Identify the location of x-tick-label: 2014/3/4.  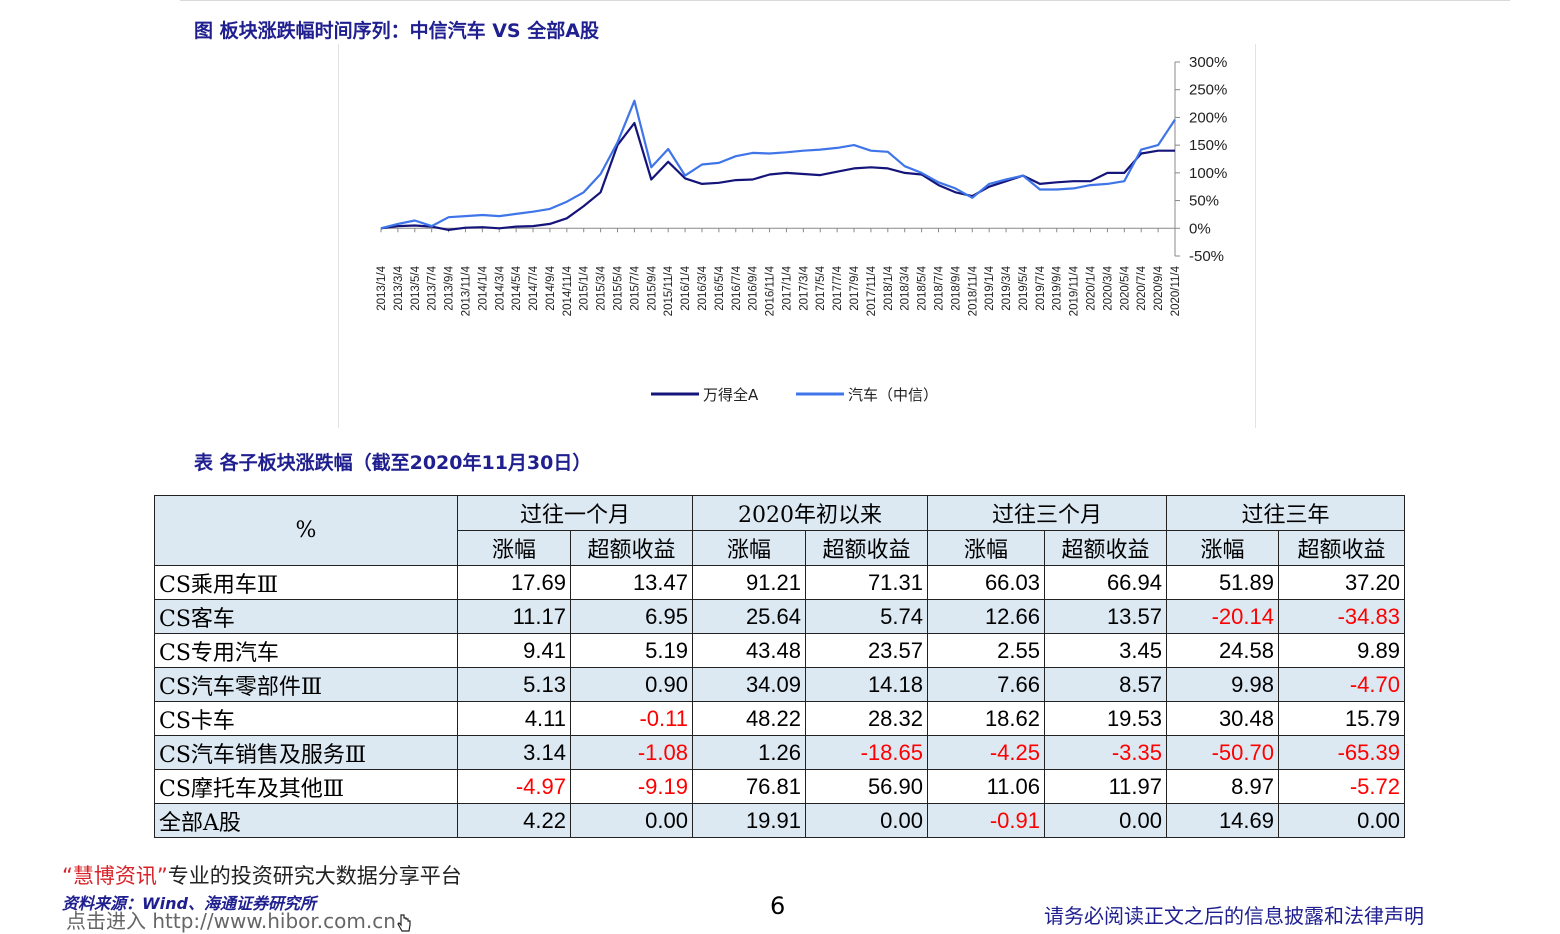
(500, 287).